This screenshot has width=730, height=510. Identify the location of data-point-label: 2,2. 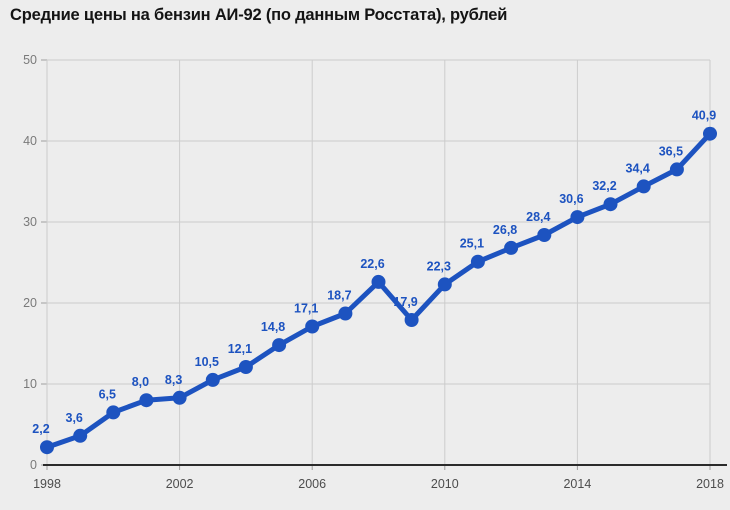
(40, 429).